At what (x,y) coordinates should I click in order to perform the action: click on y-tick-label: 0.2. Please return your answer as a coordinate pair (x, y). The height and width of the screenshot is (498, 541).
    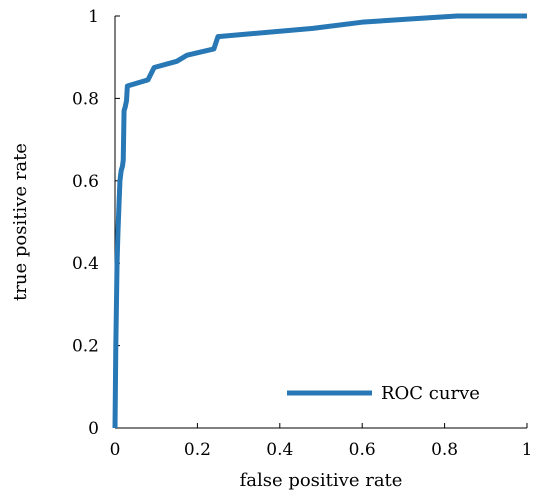
    Looking at the image, I should click on (85, 347).